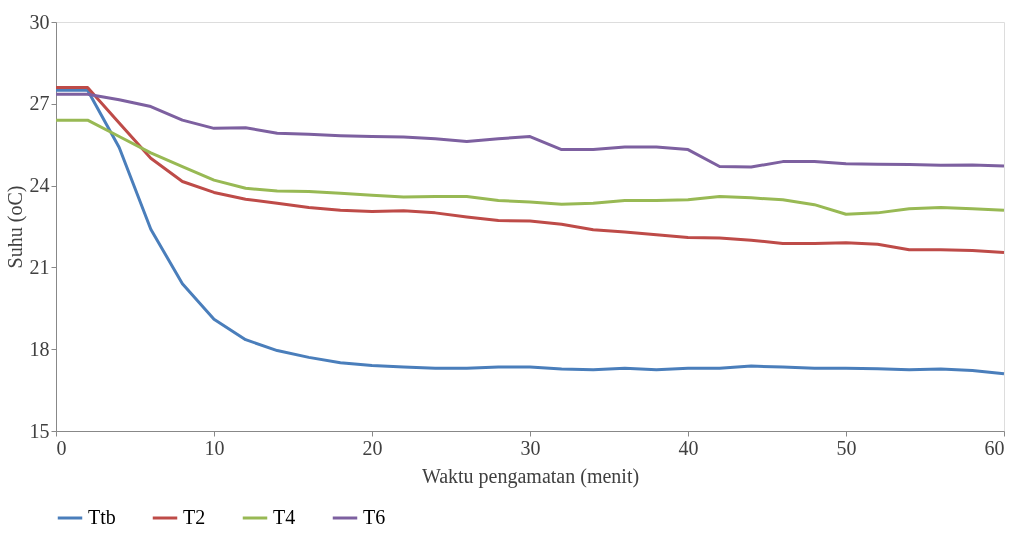 The width and height of the screenshot is (1021, 536). I want to click on y-tick-label: 24, so click(39, 185).